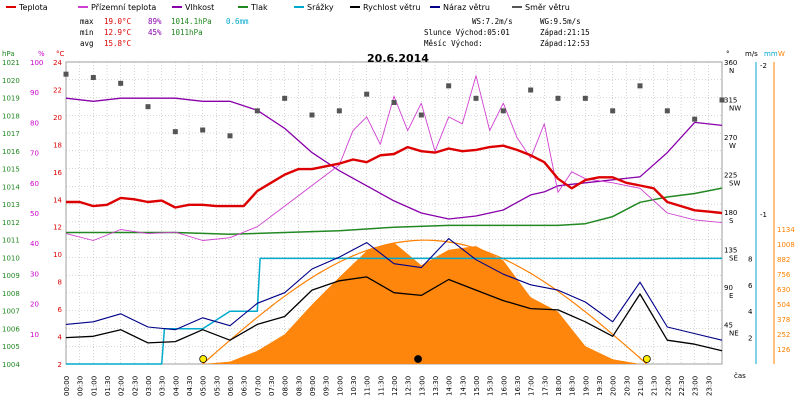 This screenshot has width=800, height=400. I want to click on hpa-tick: 1013, so click(11, 205).